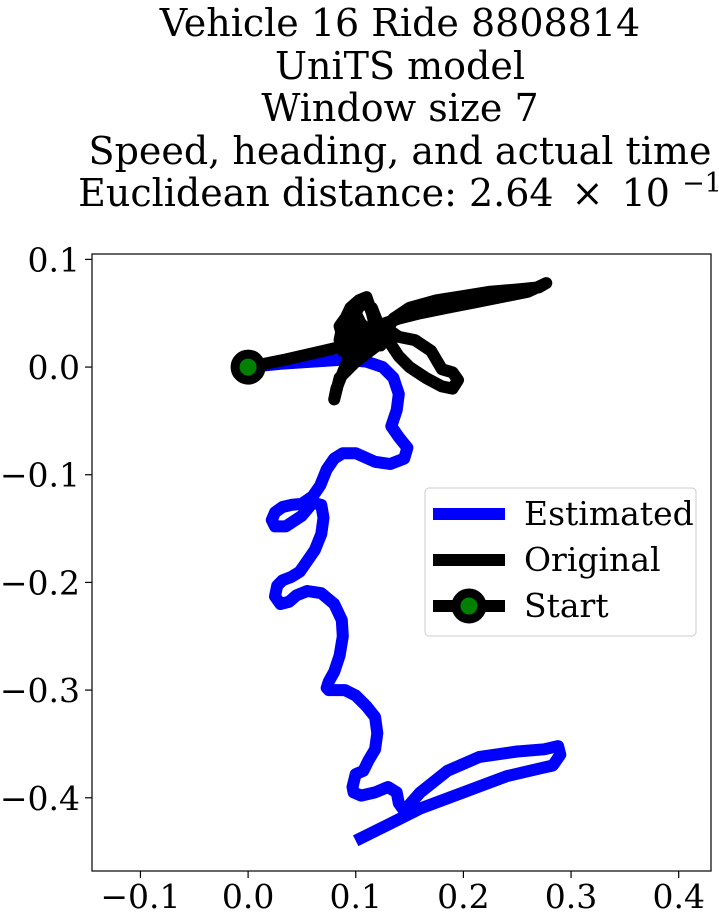  What do you see at coordinates (399, 341) in the screenshot?
I see `series-line-original` at bounding box center [399, 341].